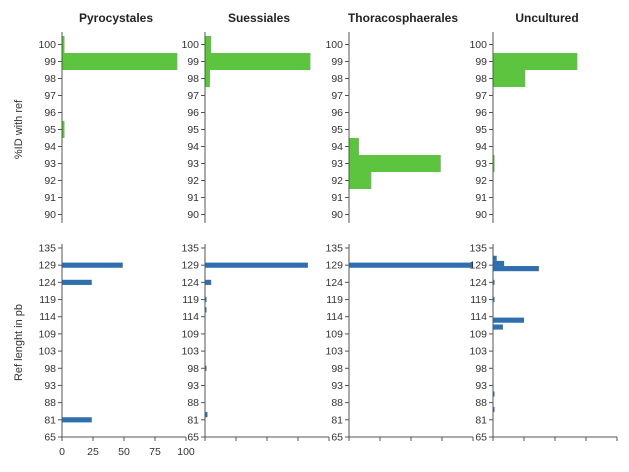  What do you see at coordinates (546, 18) in the screenshot?
I see `panel-title: Uncultured` at bounding box center [546, 18].